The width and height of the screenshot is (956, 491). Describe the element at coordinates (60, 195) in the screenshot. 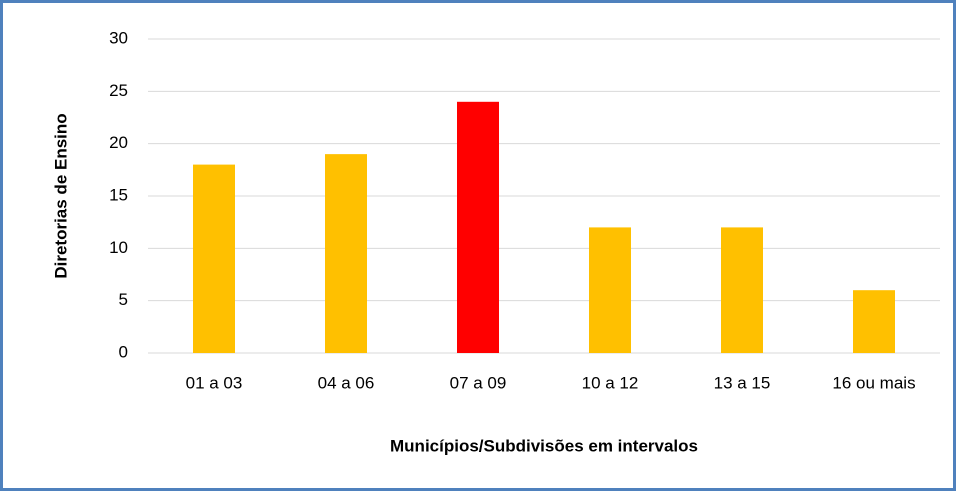

I see `y-axis-title: Diretorias de Ensino` at that location.